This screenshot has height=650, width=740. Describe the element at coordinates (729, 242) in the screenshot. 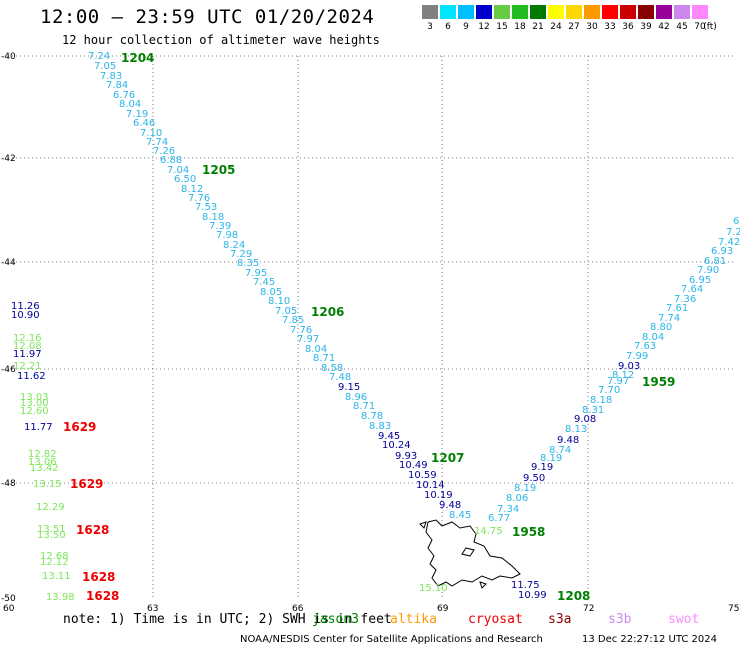

I see `wave-height-value: 7.42` at that location.